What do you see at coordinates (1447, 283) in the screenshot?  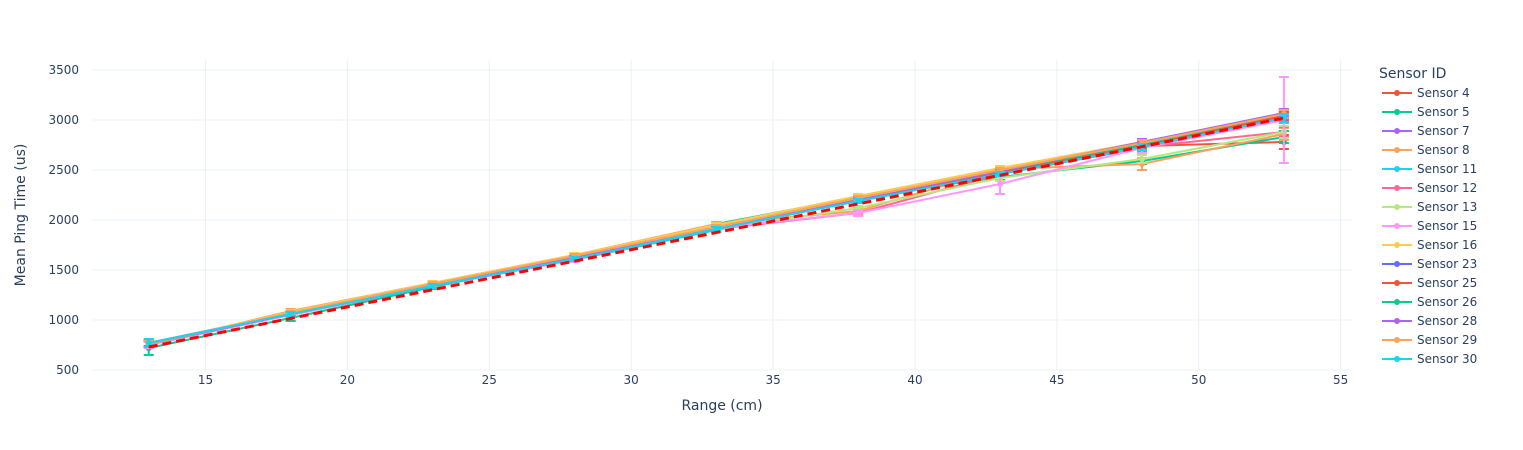 I see `legend-label: Sensor 25` at bounding box center [1447, 283].